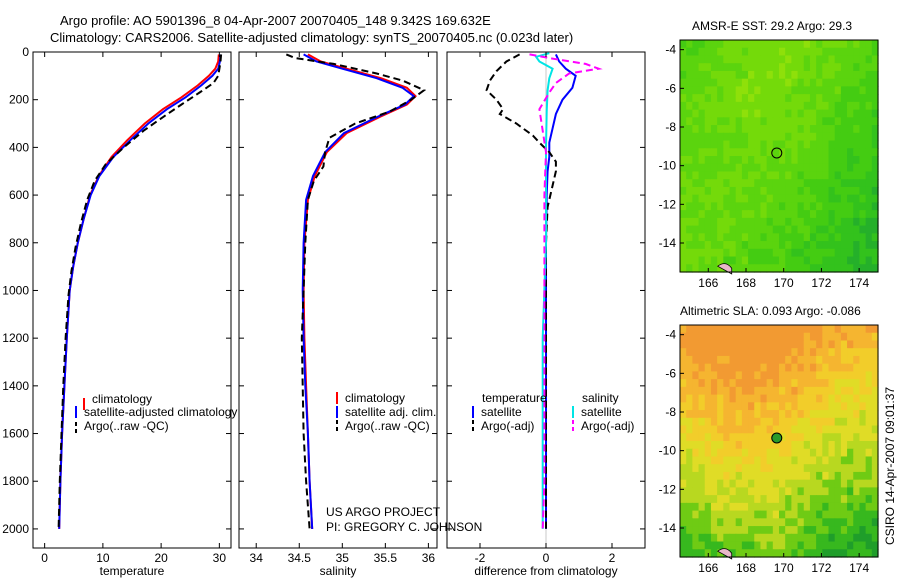 This screenshot has width=900, height=580. I want to click on legend-label-argo: Argo(..raw -QC), so click(126, 426).